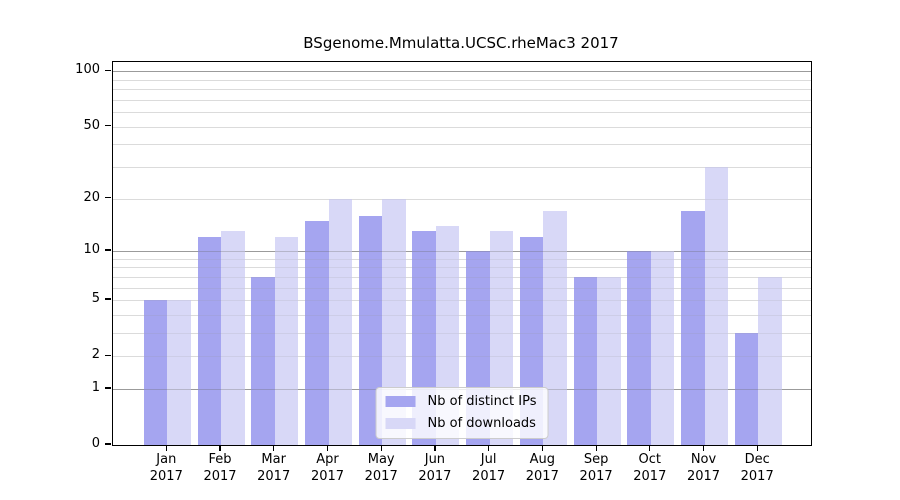 This screenshot has width=900, height=500. I want to click on x-tick-label-jun: Jun 2017, so click(435, 468).